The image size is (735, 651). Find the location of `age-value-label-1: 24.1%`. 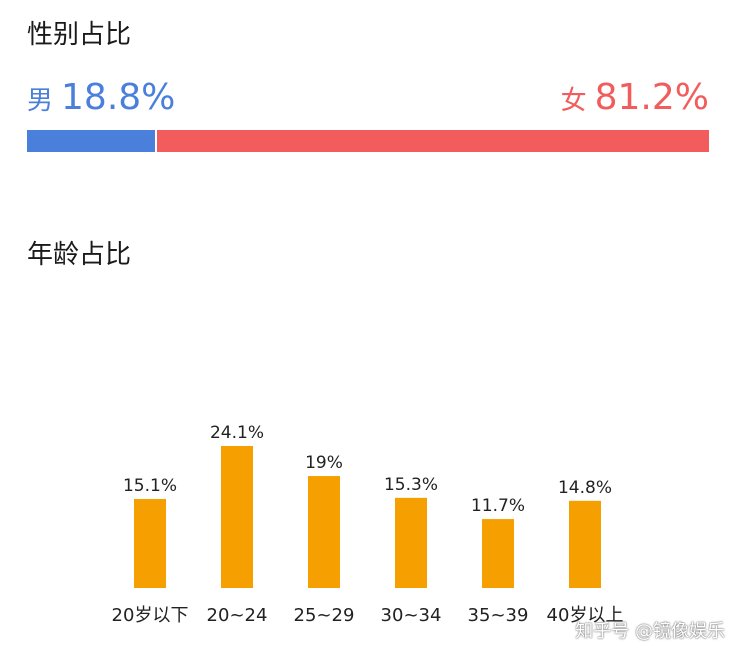

age-value-label-1: 24.1% is located at coordinates (237, 433).